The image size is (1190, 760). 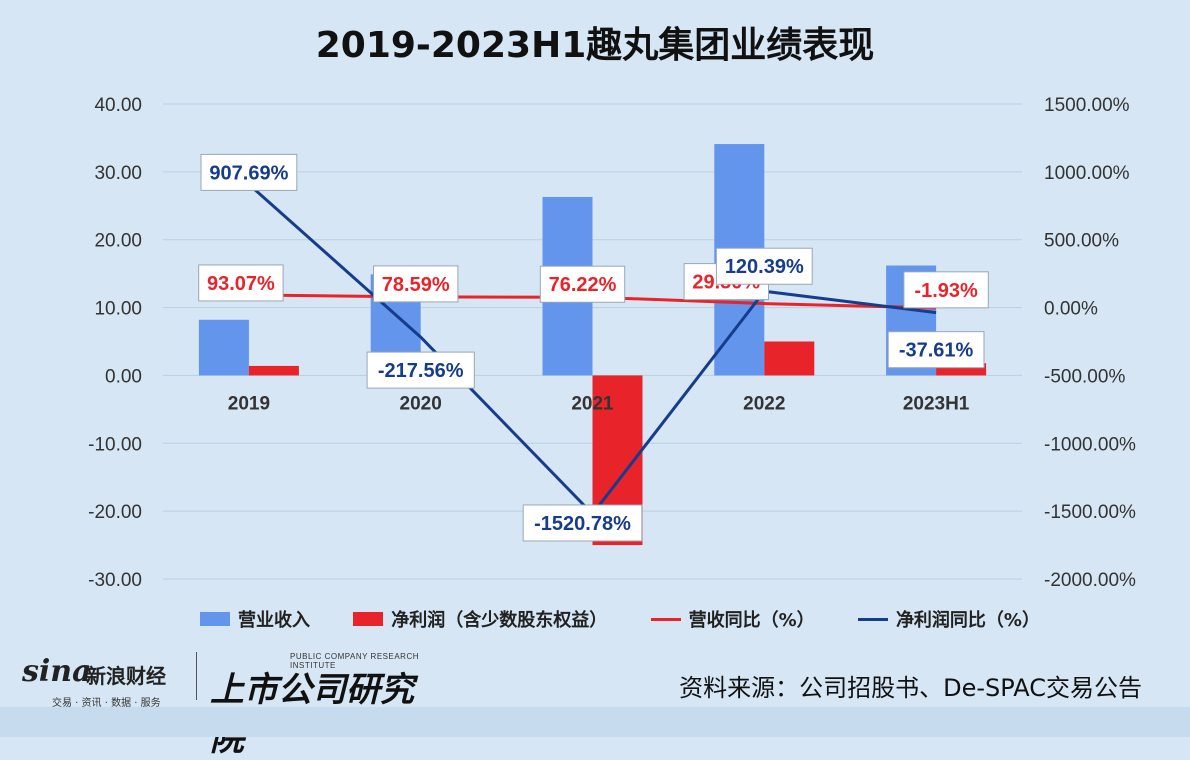 I want to click on data-label: -37.61%, so click(x=936, y=351).